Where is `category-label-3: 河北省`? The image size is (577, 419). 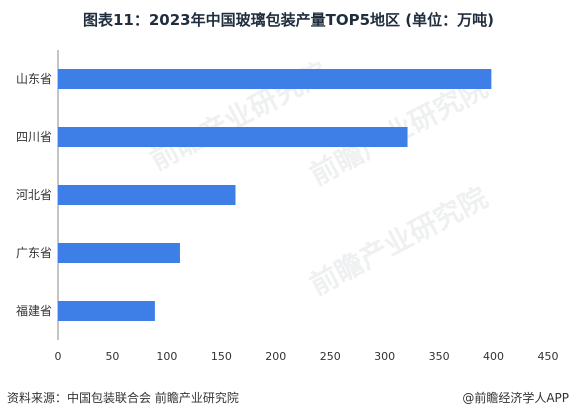
category-label-3: 河北省 is located at coordinates (34, 195).